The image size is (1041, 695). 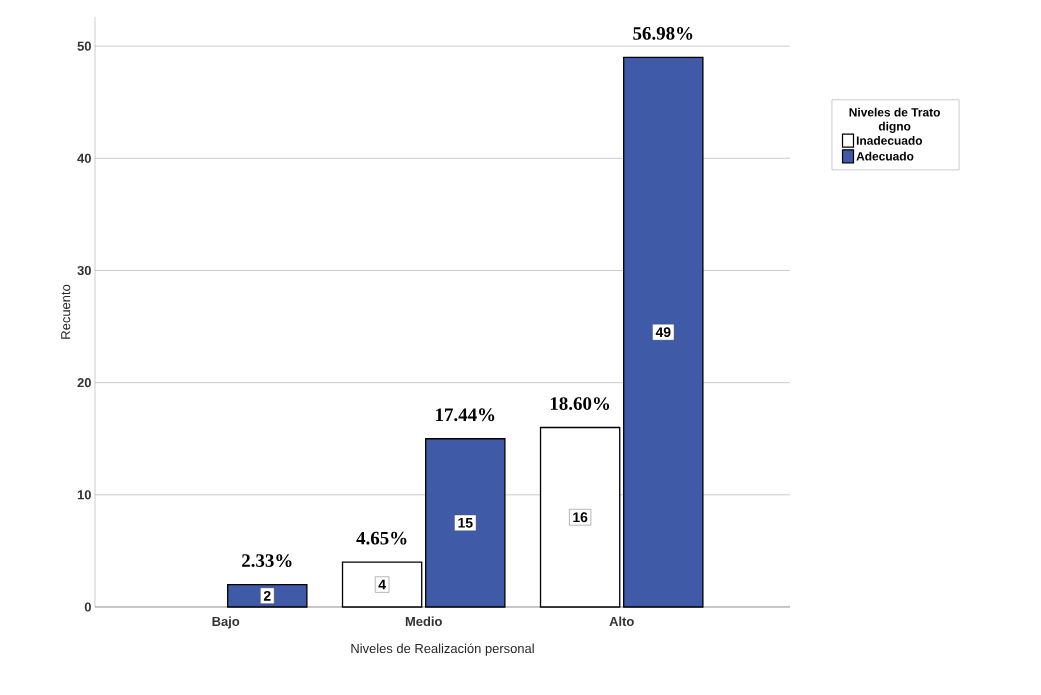 What do you see at coordinates (84, 383) in the screenshot?
I see `y-tick-label: 20` at bounding box center [84, 383].